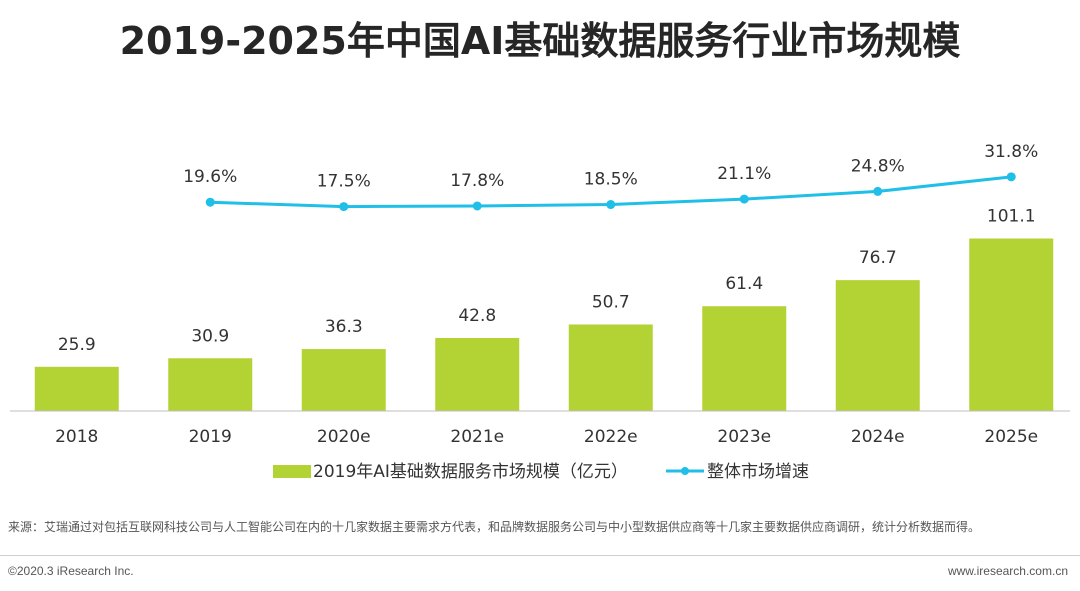 This screenshot has width=1080, height=591. Describe the element at coordinates (1007, 571) in the screenshot. I see `website-url: www.iresearch.com.cn` at that location.